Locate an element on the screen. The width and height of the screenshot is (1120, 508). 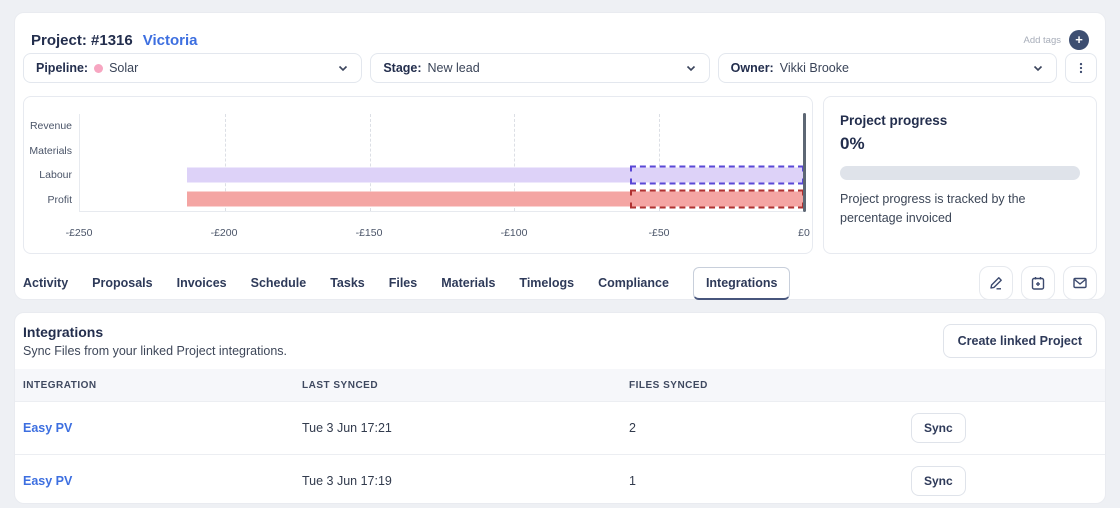
chart-xticks: -£250 -£200 -£150 -£100 -£50 £0 is located at coordinates (438, 234).